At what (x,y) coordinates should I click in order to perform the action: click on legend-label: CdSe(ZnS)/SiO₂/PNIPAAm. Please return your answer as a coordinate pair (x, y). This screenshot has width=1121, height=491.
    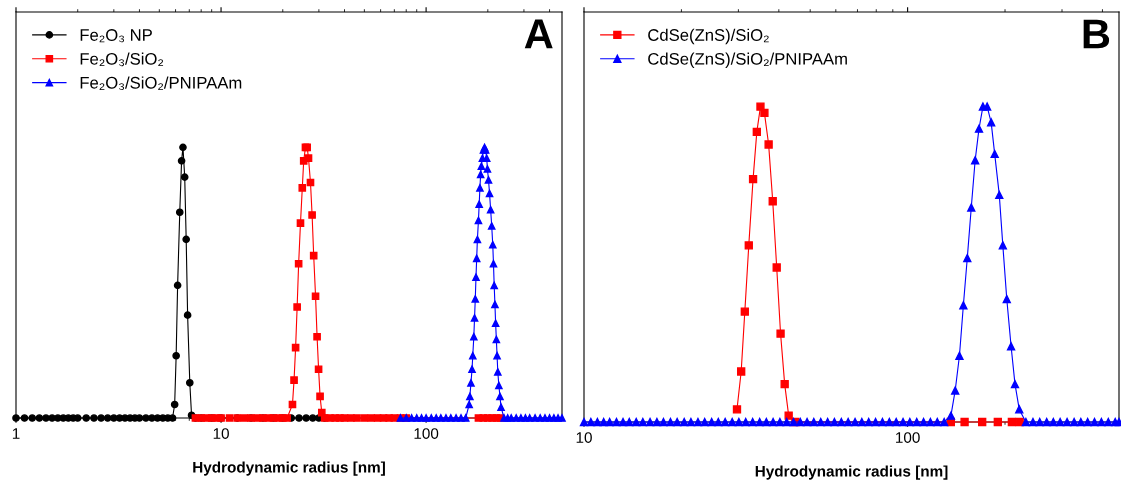
    Looking at the image, I should click on (747, 60).